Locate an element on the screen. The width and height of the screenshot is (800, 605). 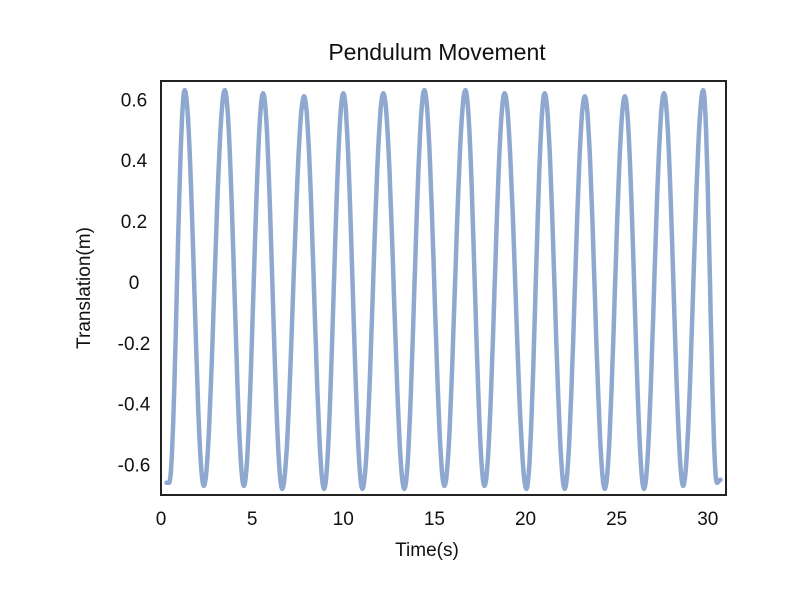
y-tick-label: -0.6 is located at coordinates (134, 466).